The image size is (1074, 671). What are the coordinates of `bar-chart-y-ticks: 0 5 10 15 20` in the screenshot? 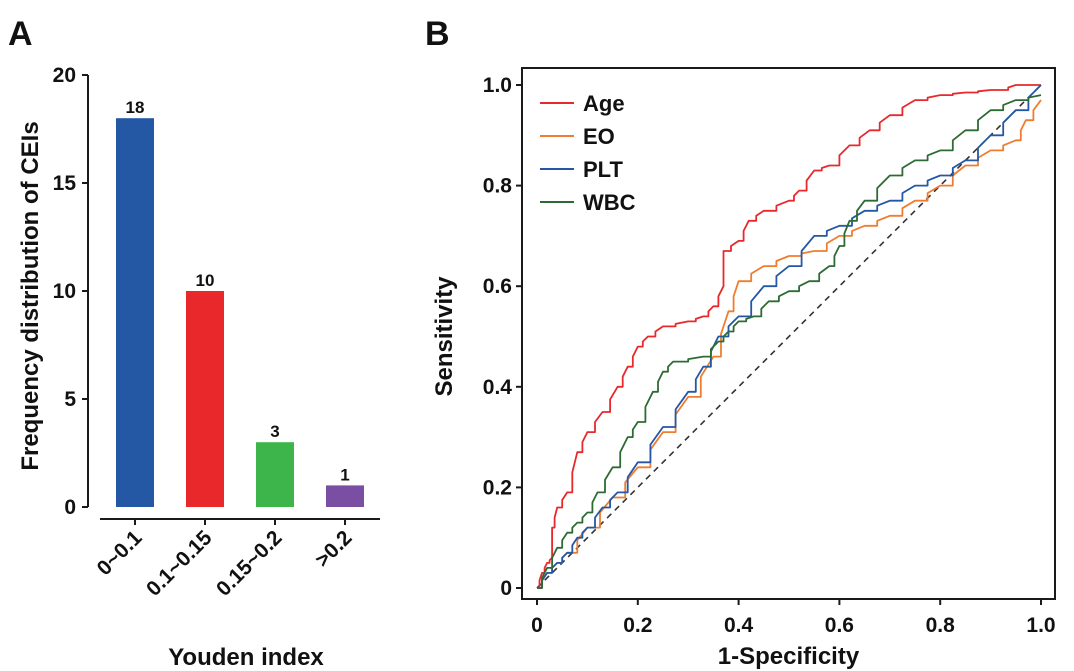 It's located at (70, 291).